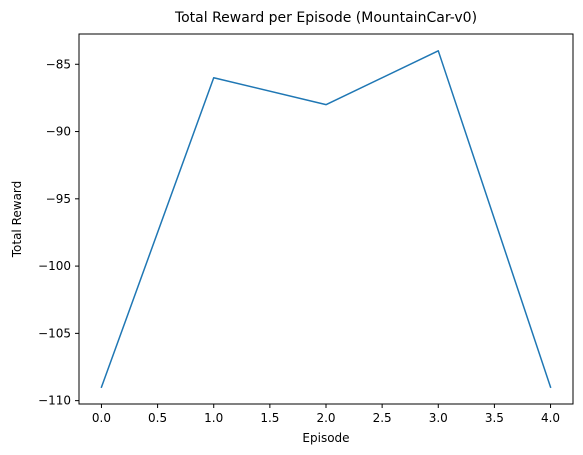 This screenshot has height=455, width=583. What do you see at coordinates (269, 418) in the screenshot?
I see `x-tick-label: 1.5` at bounding box center [269, 418].